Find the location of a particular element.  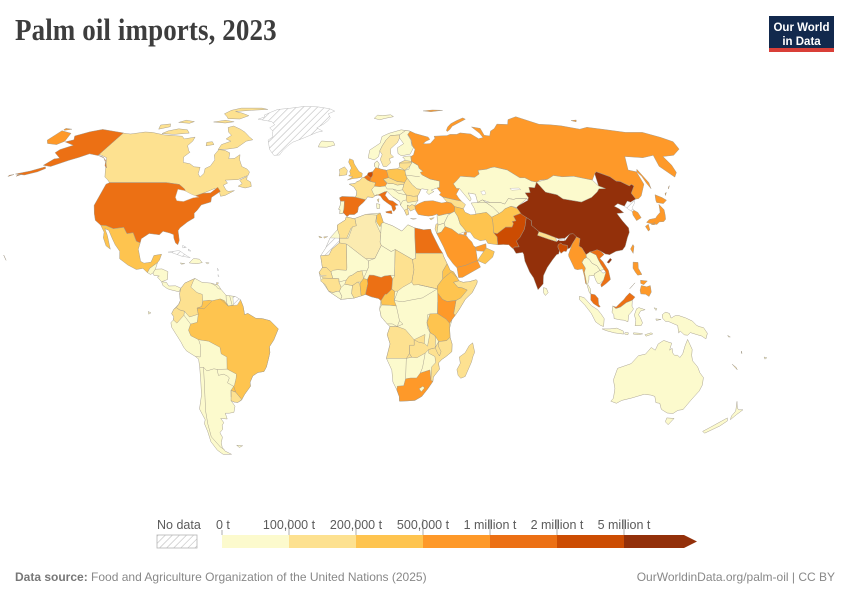

svg-text: 100,000 t is located at coordinates (289, 525).